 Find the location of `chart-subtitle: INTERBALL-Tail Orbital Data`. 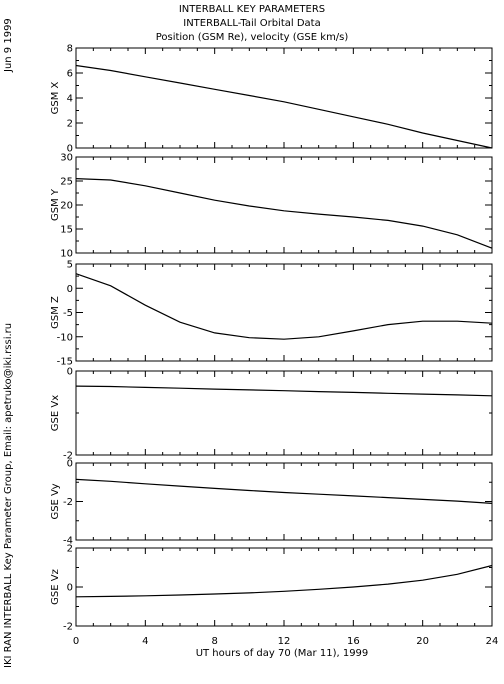

chart-subtitle: INTERBALL-Tail Orbital Data is located at coordinates (252, 23).